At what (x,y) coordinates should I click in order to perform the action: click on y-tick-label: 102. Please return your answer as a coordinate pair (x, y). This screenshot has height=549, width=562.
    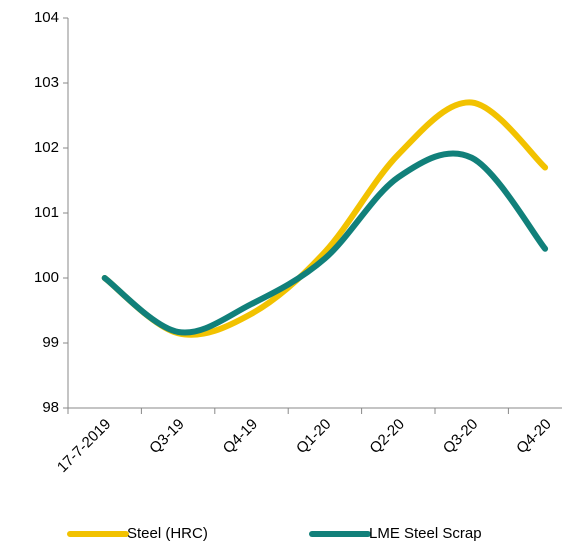
    Looking at the image, I should click on (46, 147).